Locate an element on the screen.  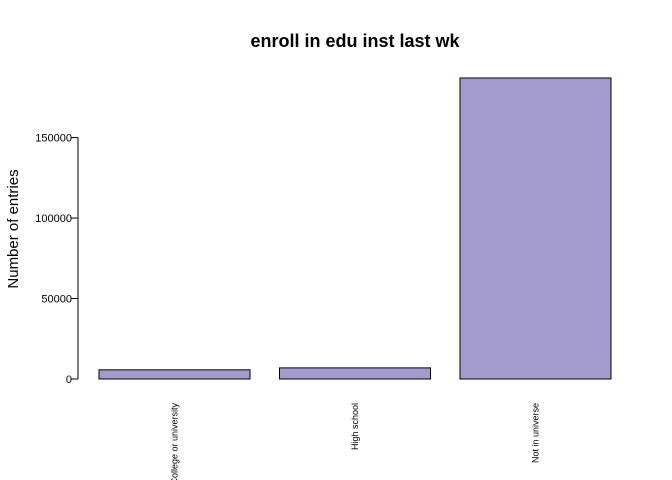
y-tick-label: 100000 is located at coordinates (53, 219).